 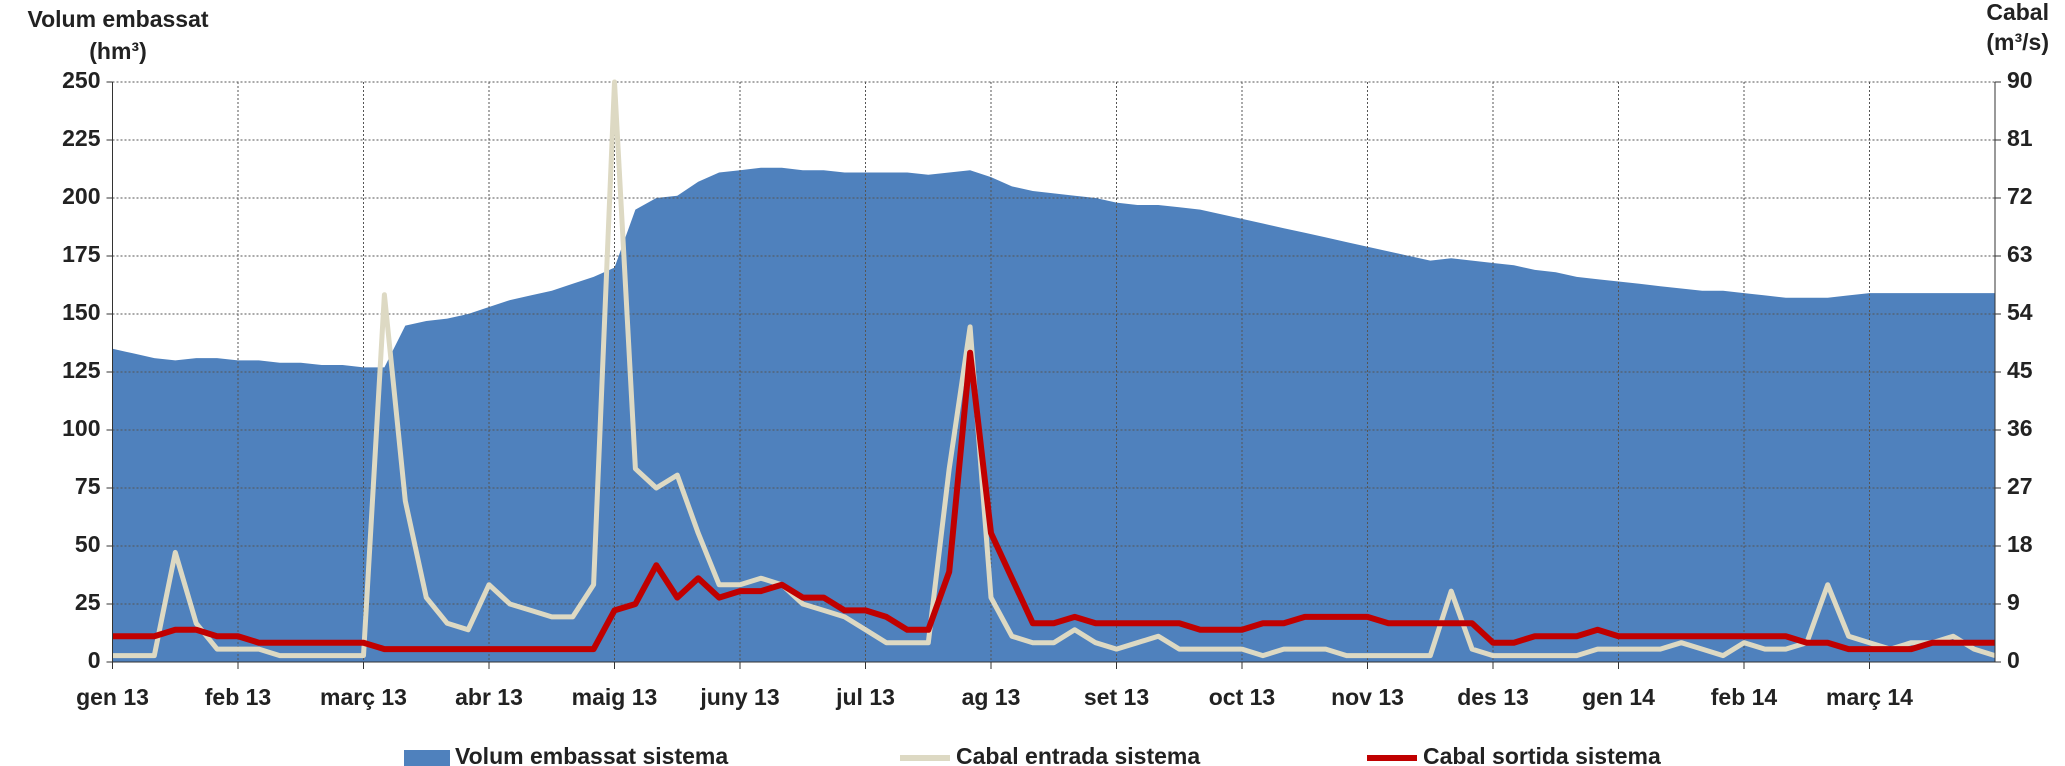 I want to click on y2-tick-label: 0, so click(x=2013, y=660).